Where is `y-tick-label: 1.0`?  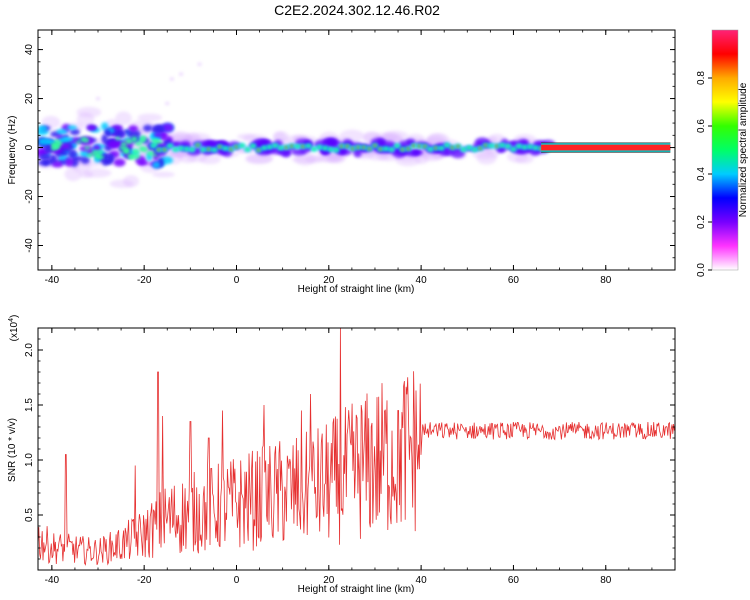
y-tick-label: 1.0 is located at coordinates (29, 460).